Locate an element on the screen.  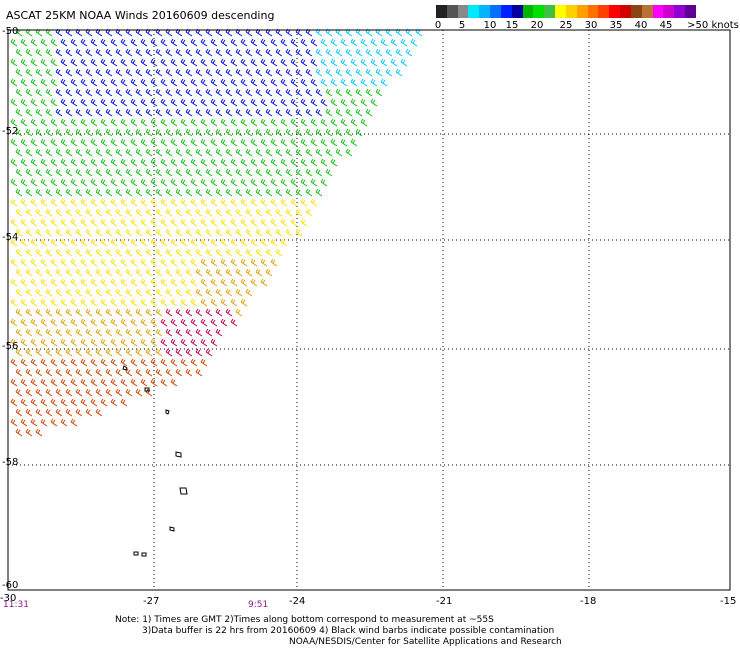
x-tick-label-21: -21 is located at coordinates (444, 601).